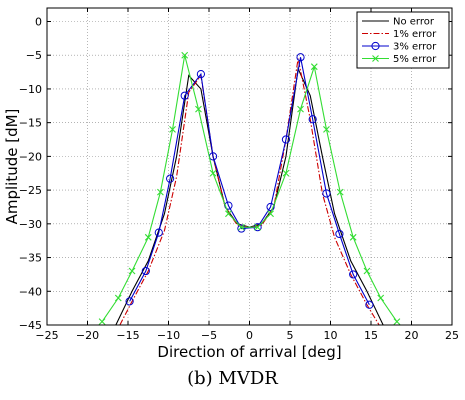  I want to click on x-tick-label: 25, so click(452, 335).